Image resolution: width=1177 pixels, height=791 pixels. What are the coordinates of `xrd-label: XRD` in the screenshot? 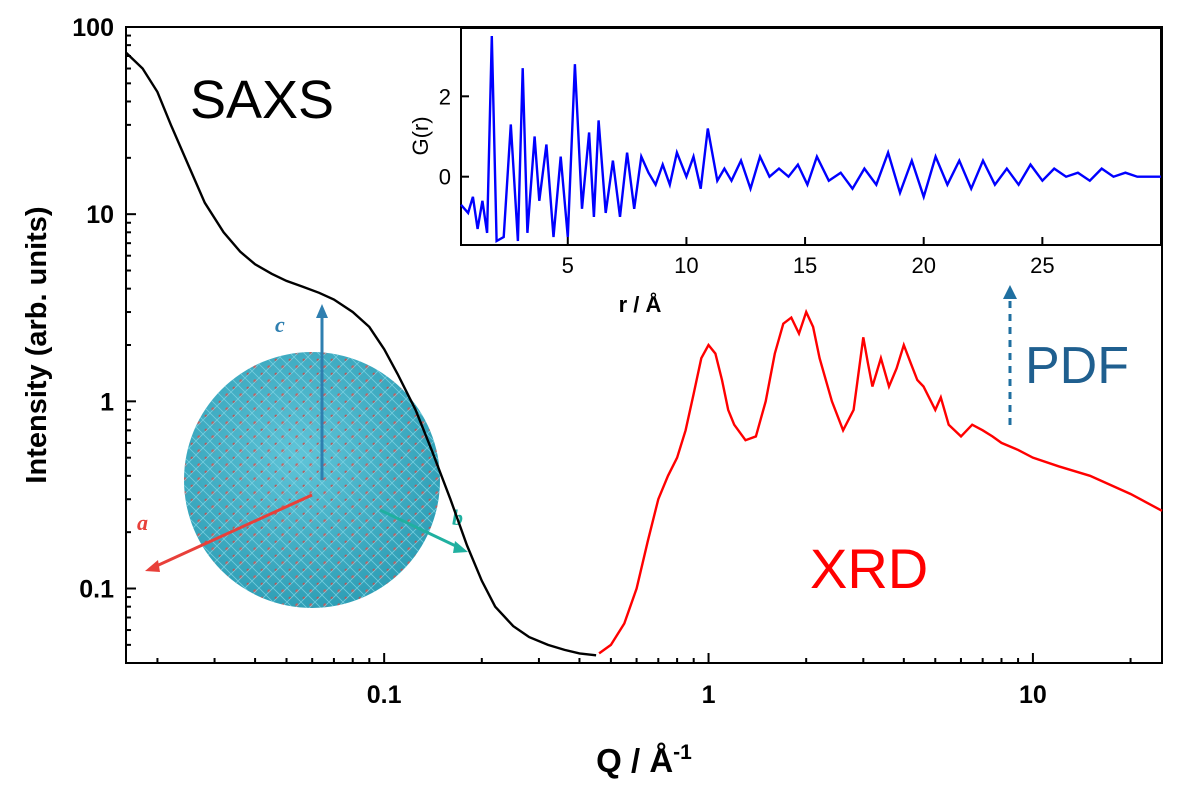 It's located at (869, 568).